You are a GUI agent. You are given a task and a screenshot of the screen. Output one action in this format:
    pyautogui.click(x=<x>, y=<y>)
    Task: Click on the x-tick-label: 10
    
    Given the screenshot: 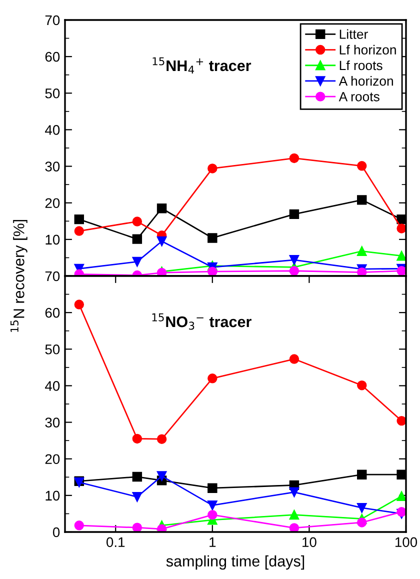 What is the action you would take?
    pyautogui.click(x=309, y=542)
    